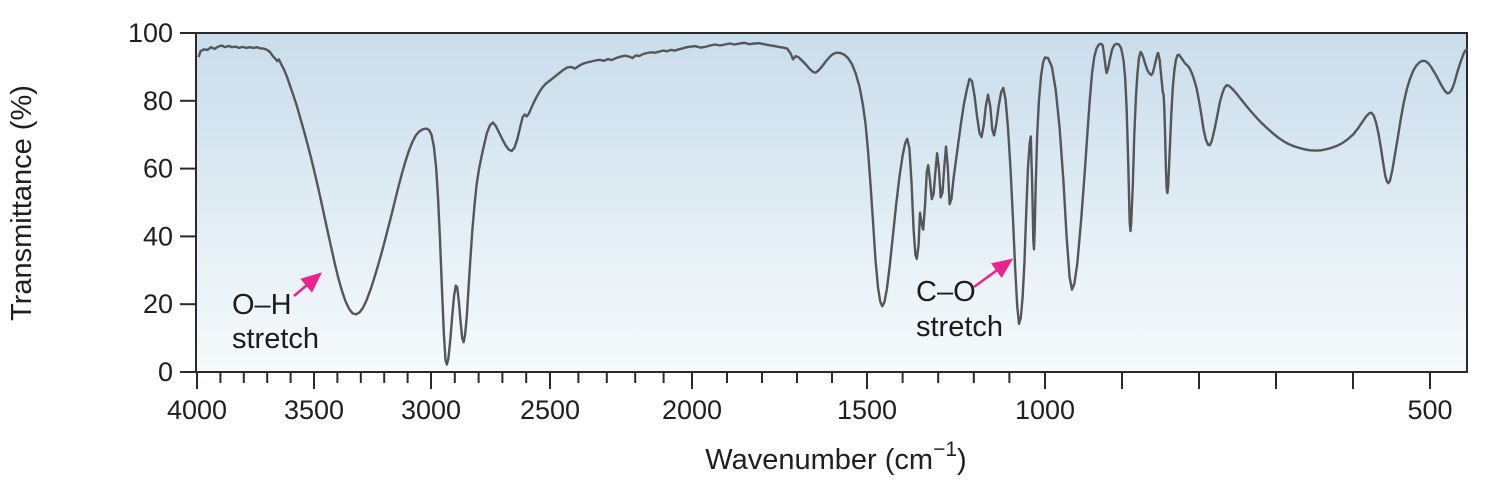 Image resolution: width=1500 pixels, height=484 pixels. Describe the element at coordinates (867, 410) in the screenshot. I see `x-tick-label: 1500` at that location.